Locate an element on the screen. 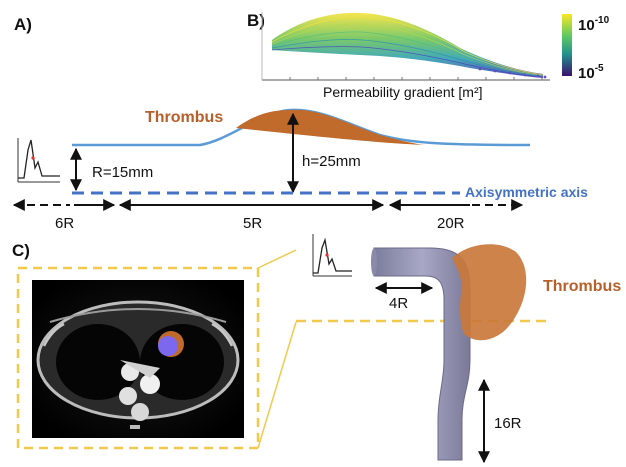 The image size is (626, 467). colorbar is located at coordinates (567, 45).